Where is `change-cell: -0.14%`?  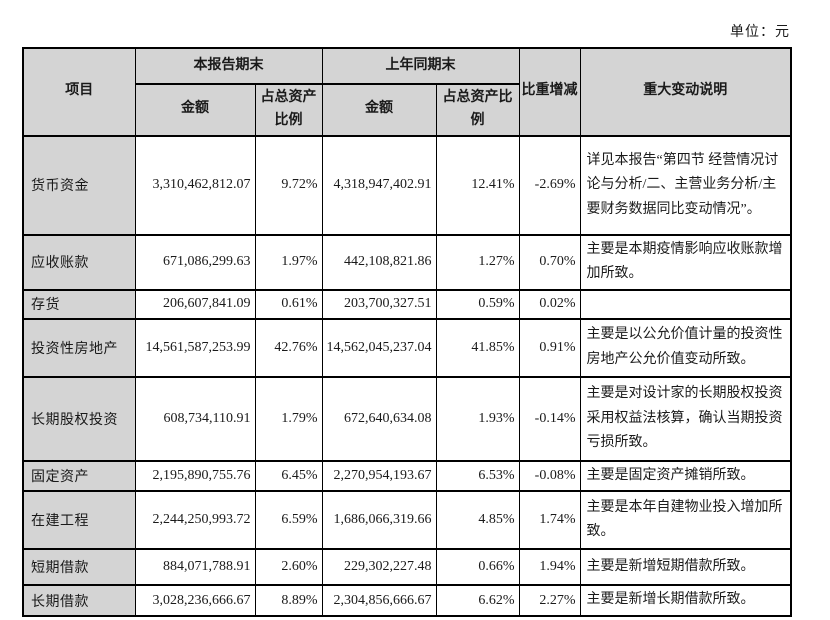
change-cell: -0.14% is located at coordinates (549, 418).